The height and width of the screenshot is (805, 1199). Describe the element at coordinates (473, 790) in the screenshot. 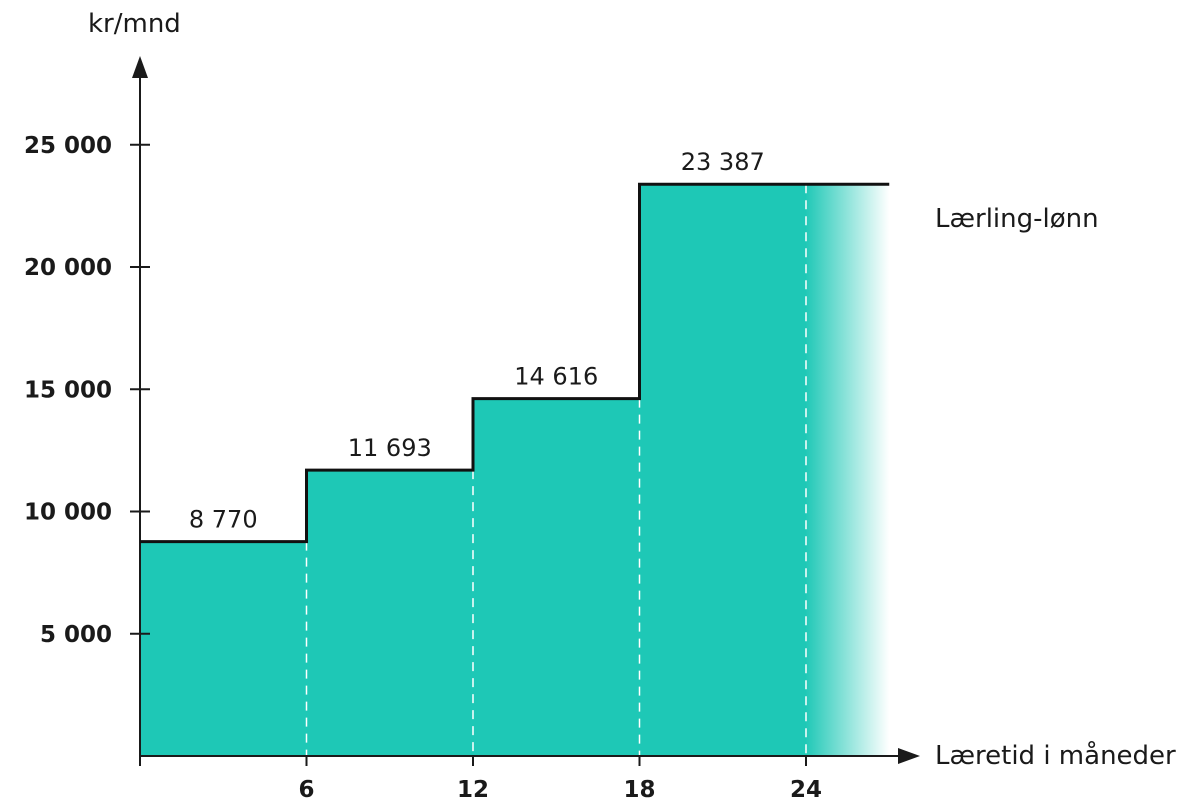

I see `x-tick-label-12: 12` at that location.